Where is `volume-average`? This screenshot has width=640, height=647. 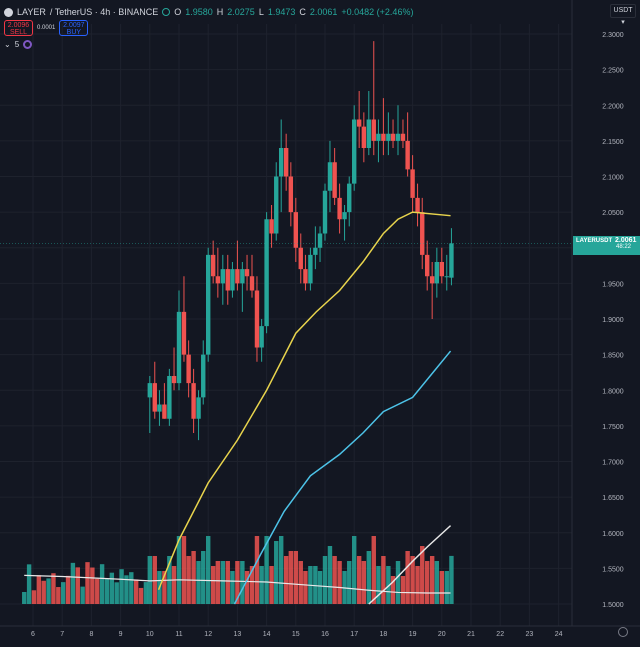
volume-average is located at coordinates (237, 584).